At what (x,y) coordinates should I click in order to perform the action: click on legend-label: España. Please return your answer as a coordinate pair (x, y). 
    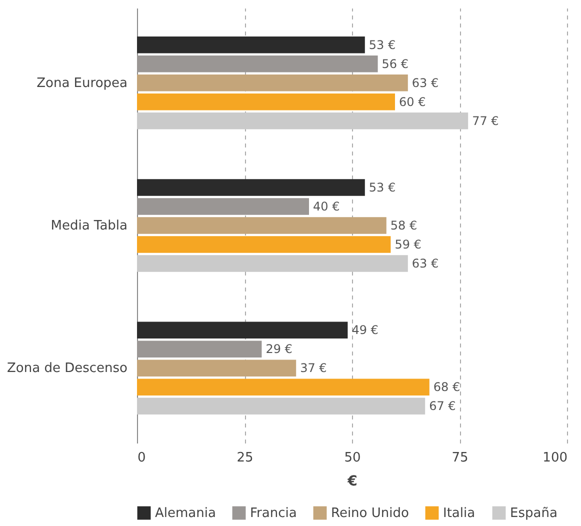
    Looking at the image, I should click on (534, 513).